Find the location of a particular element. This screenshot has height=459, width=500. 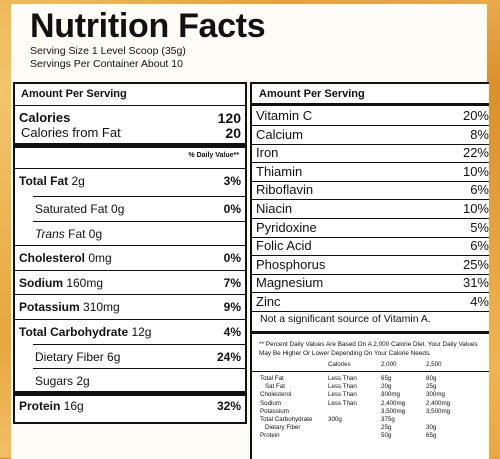

amount-per-serving-header: Amount Per Serving is located at coordinates (74, 94).